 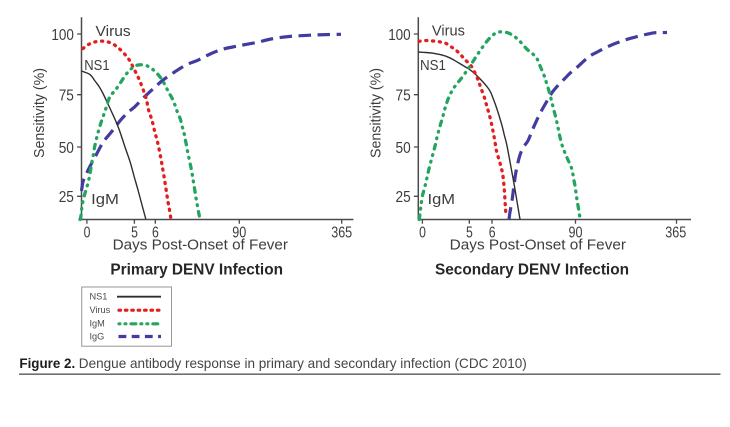 What do you see at coordinates (532, 270) in the screenshot?
I see `svg-text: Secondary DENV Infection` at bounding box center [532, 270].